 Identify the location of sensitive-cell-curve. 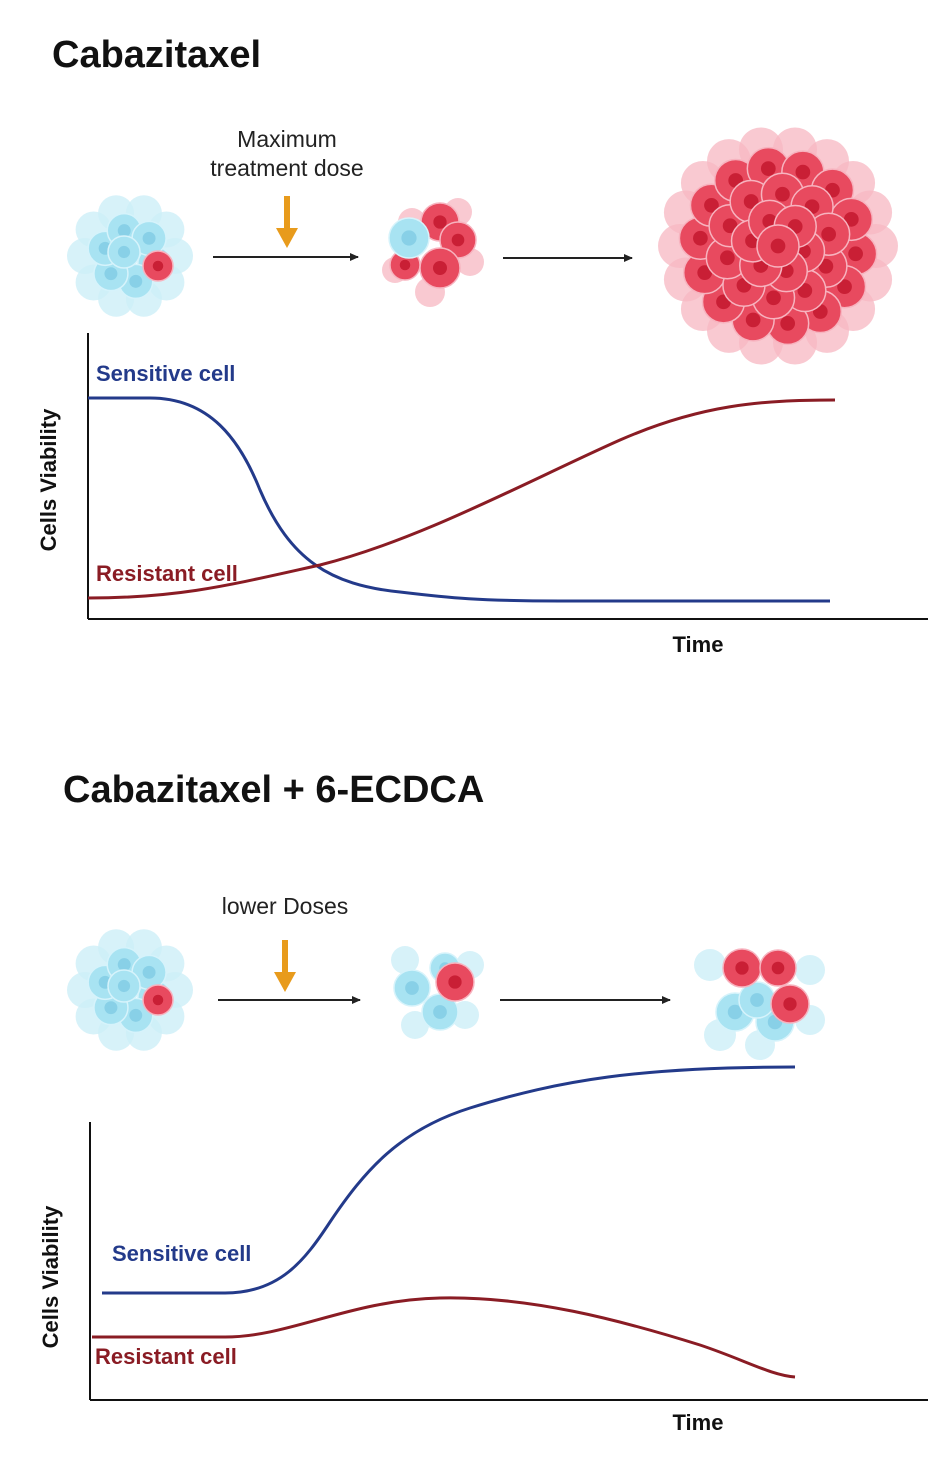
(449, 1180).